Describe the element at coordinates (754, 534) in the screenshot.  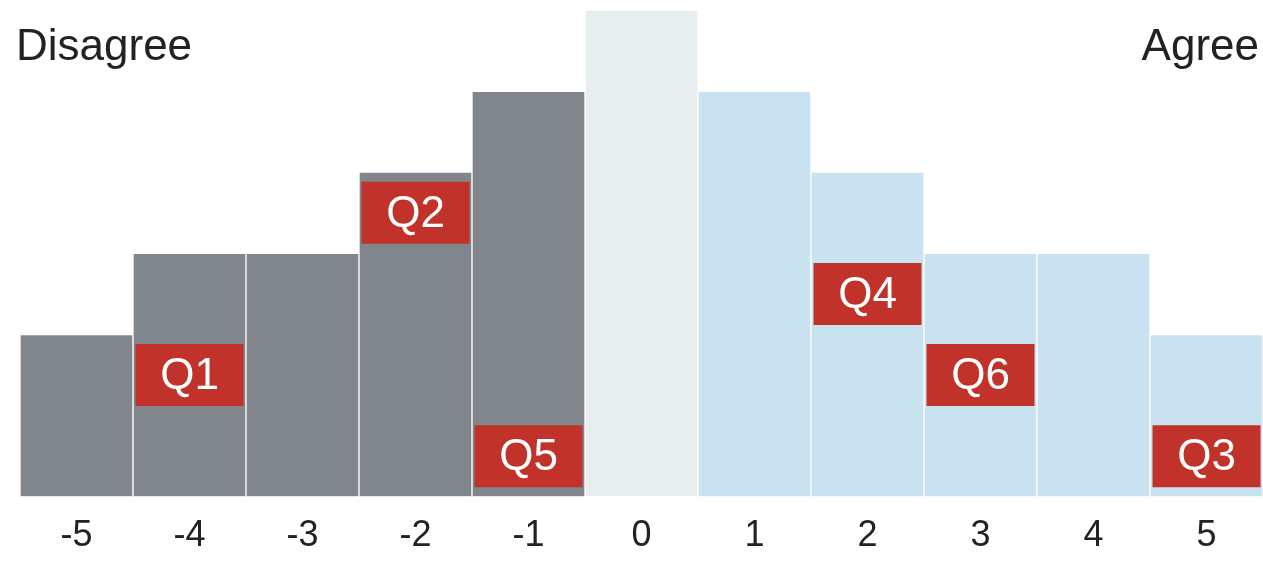
I see `x-tick-label: 1` at that location.